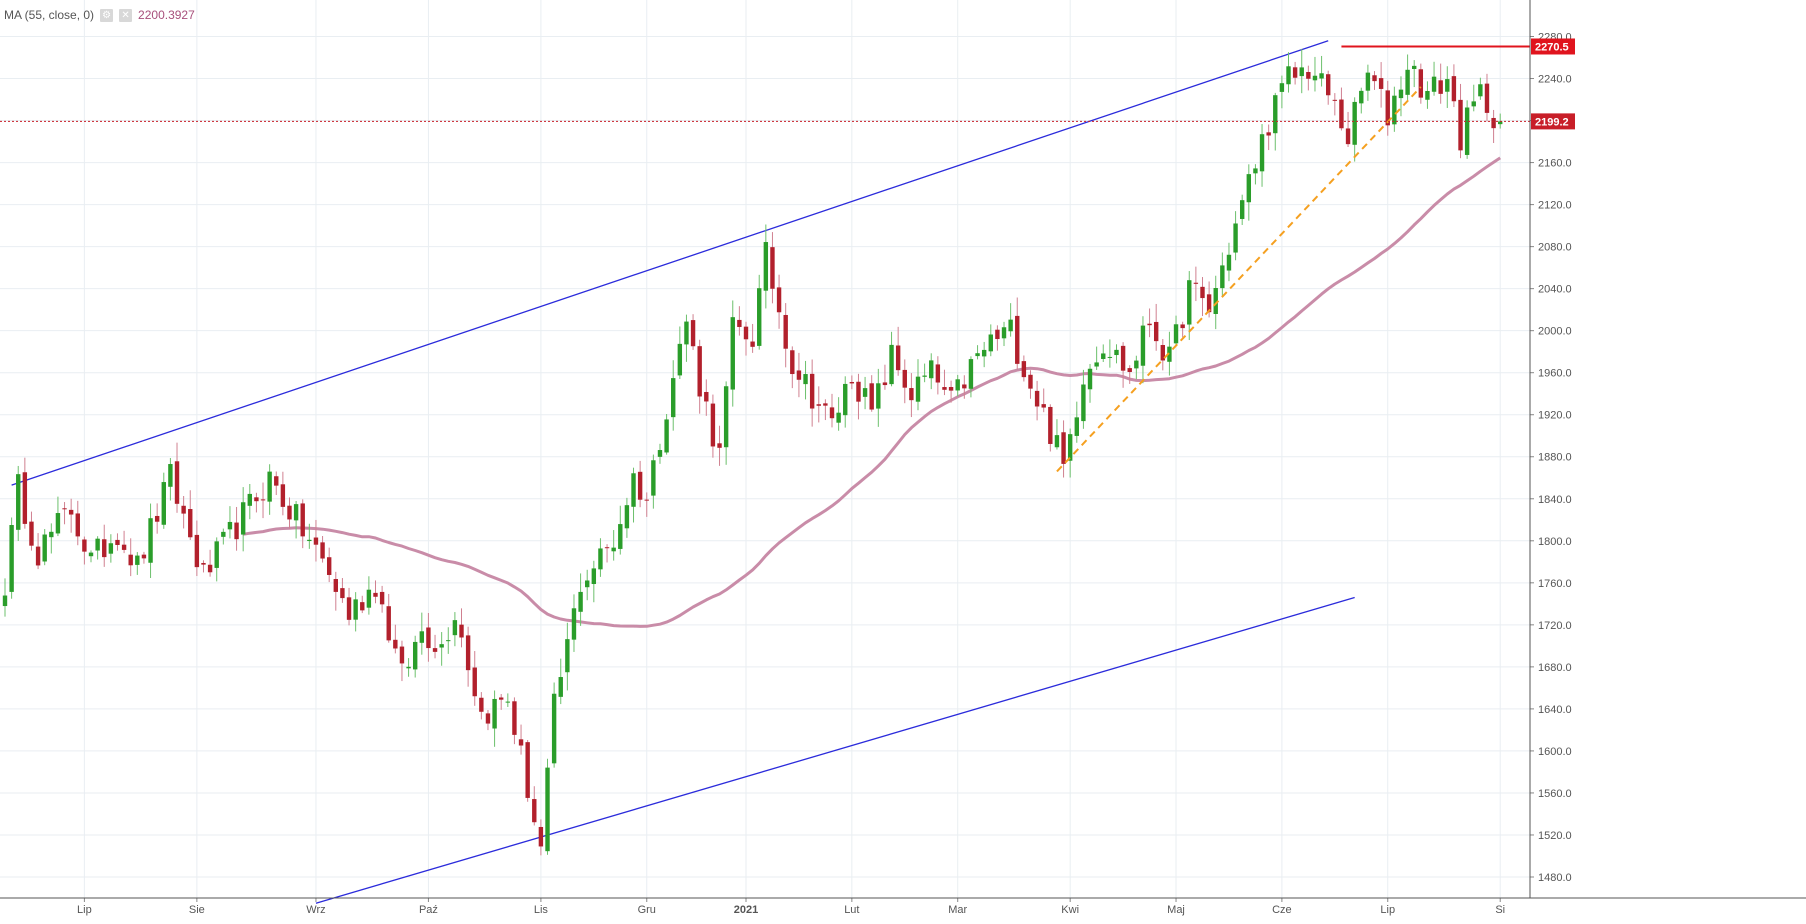 This screenshot has width=1806, height=924. I want to click on x-tick-label: 2021, so click(746, 910).